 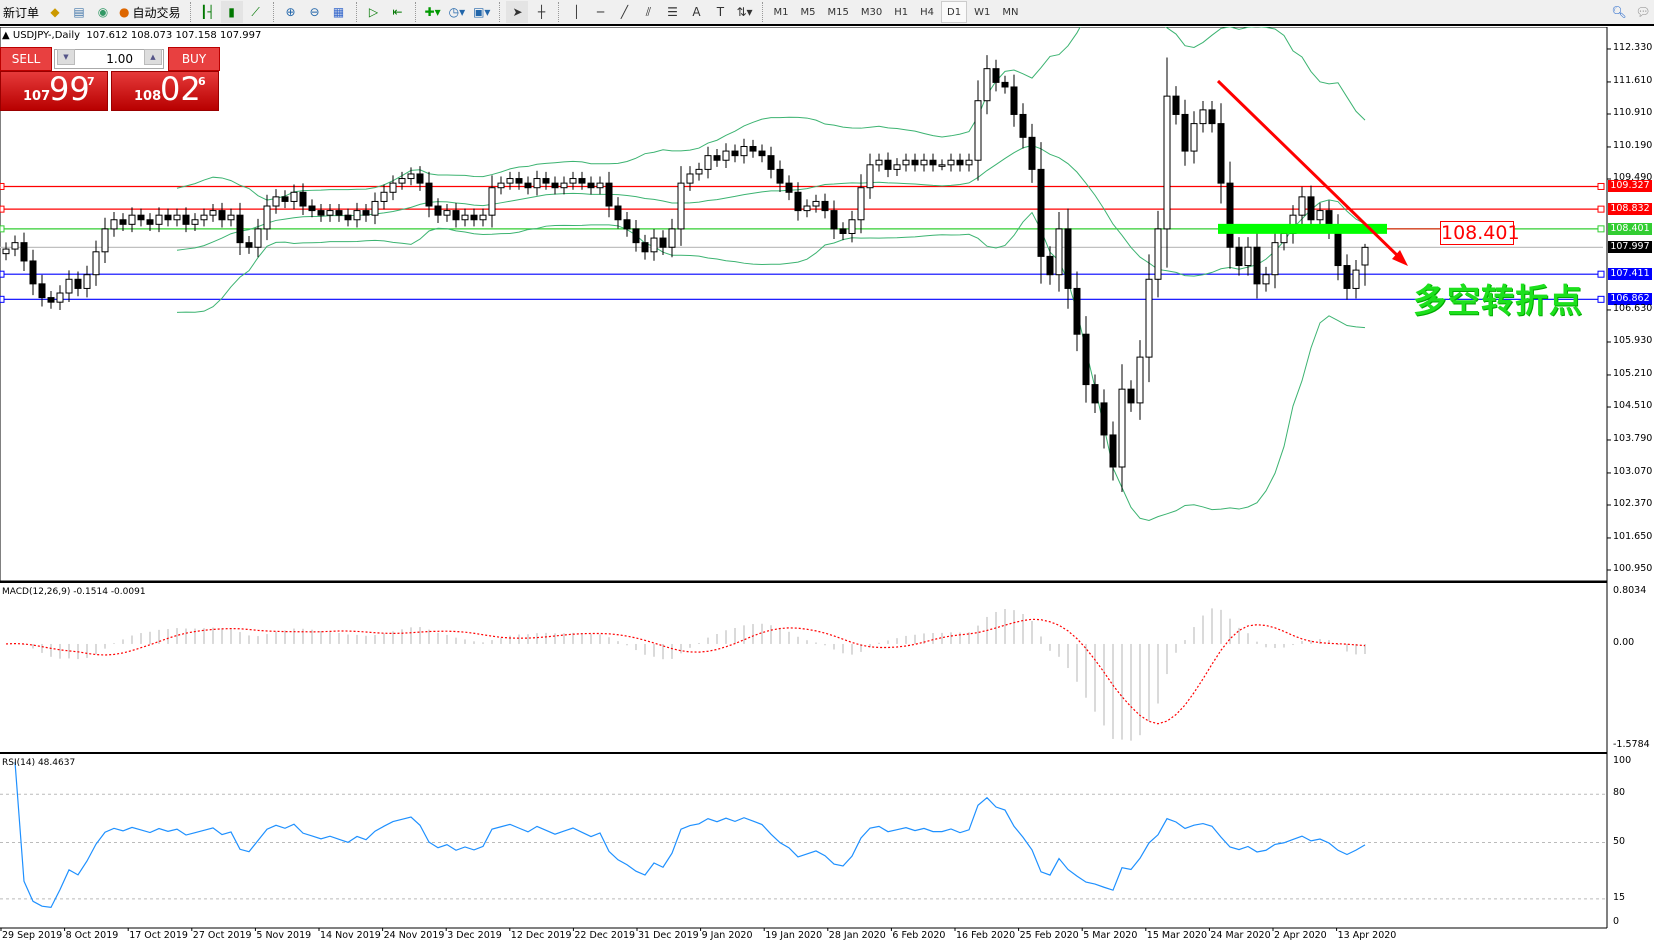 What do you see at coordinates (927, 12) in the screenshot?
I see `timeframe-h4: H4` at bounding box center [927, 12].